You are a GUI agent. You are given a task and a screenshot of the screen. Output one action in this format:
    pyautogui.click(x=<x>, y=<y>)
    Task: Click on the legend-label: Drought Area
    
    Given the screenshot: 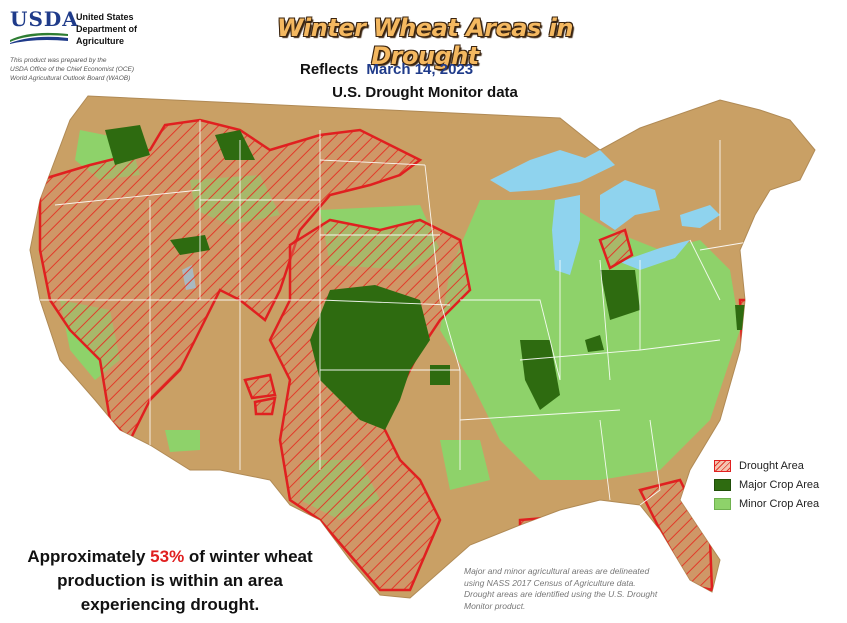 What is the action you would take?
    pyautogui.click(x=771, y=465)
    